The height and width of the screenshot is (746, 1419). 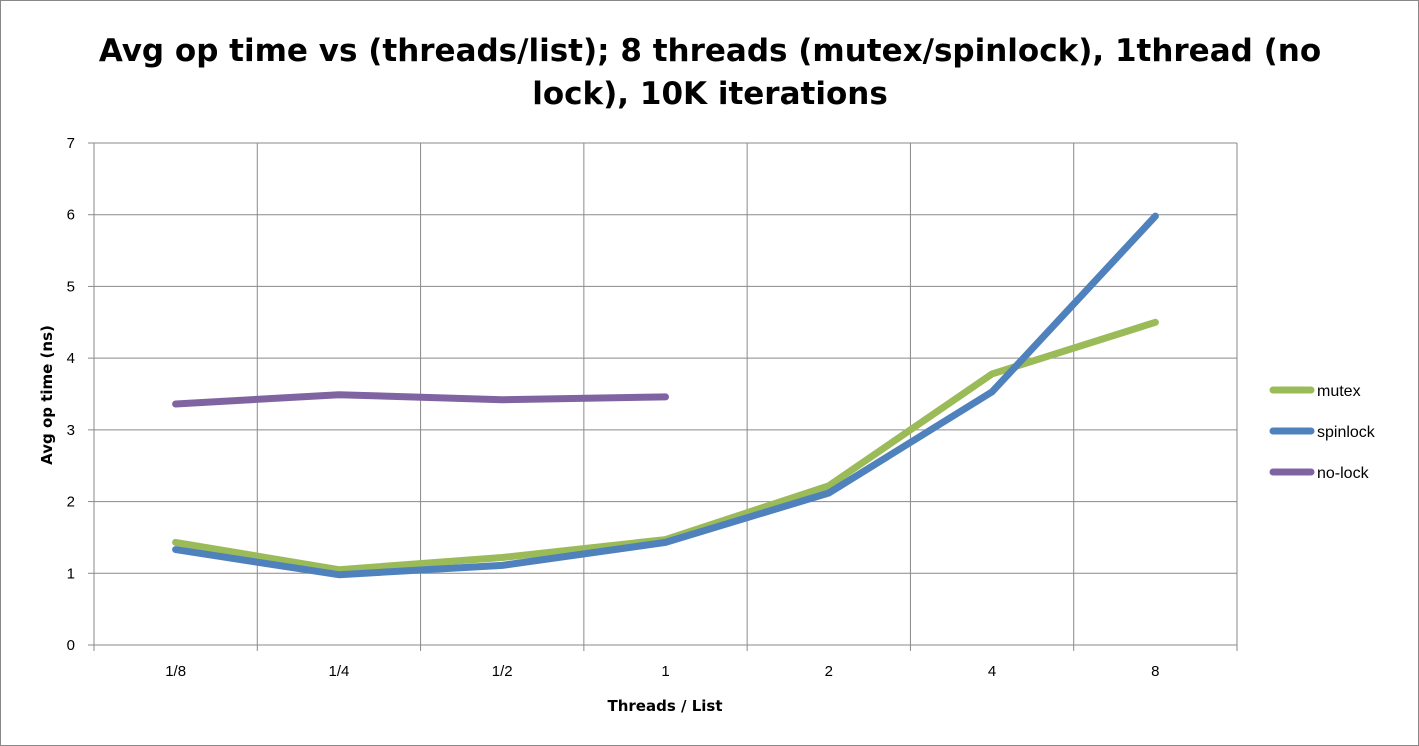 I want to click on x-tick-label: 8, so click(x=1155, y=671).